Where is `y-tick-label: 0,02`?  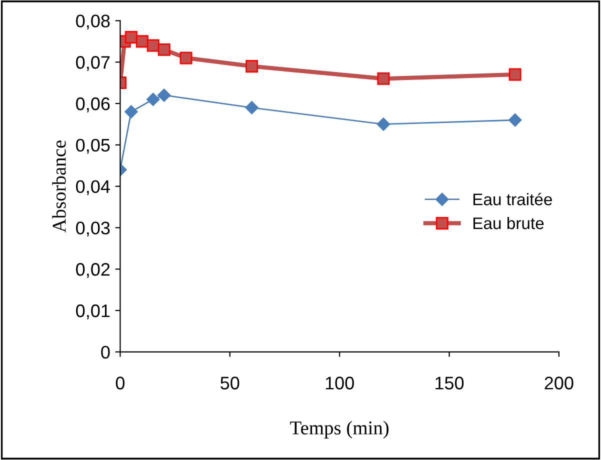 y-tick-label: 0,02 is located at coordinates (93, 270).